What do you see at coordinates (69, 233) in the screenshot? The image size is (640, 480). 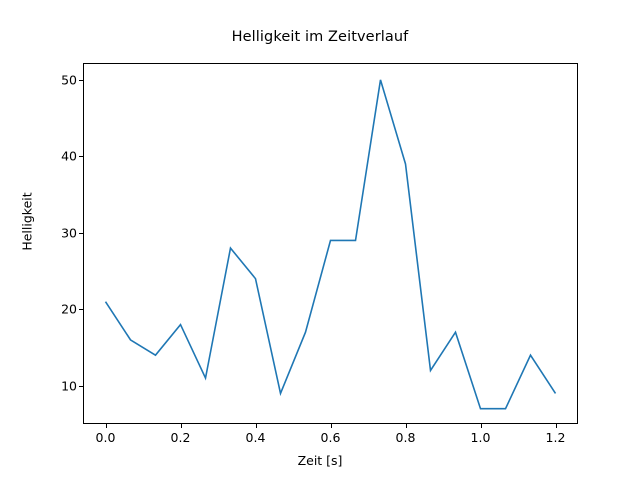 I see `y-tick-label: 30` at bounding box center [69, 233].